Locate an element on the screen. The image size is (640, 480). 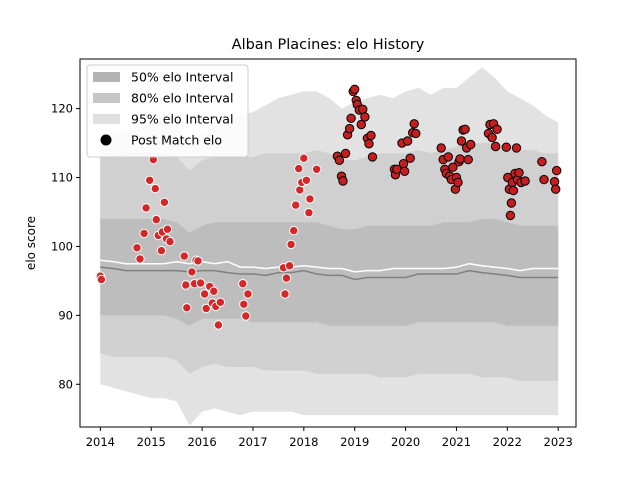
y-tick-label: 120 is located at coordinates (62, 109).